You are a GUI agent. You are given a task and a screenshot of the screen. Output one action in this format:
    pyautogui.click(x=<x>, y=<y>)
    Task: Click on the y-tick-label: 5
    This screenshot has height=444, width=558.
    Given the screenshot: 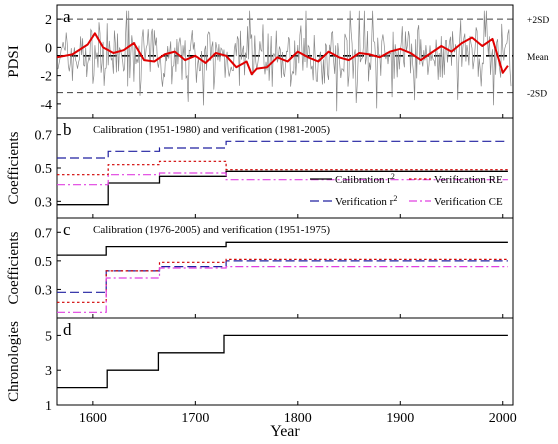 What is the action you would take?
    pyautogui.click(x=48, y=336)
    